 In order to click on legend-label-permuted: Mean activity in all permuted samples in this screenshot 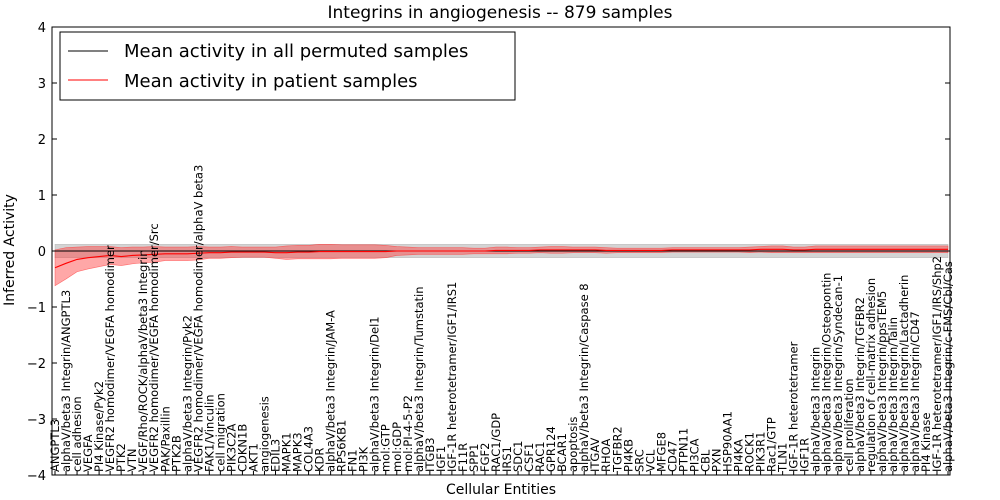, I will do `click(296, 51)`.